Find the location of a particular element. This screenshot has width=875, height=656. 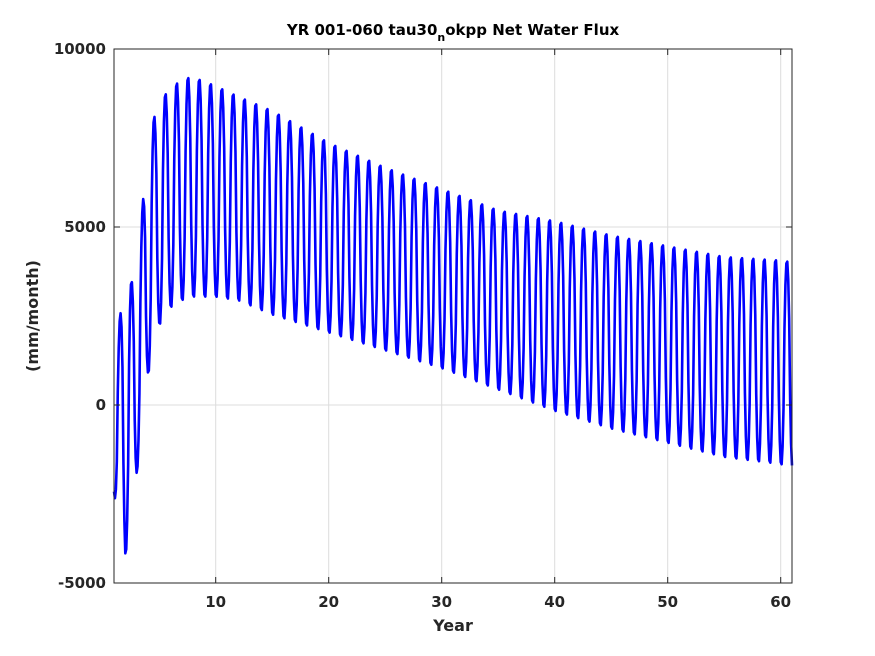

y-tick-label: 5000 is located at coordinates (85, 227).